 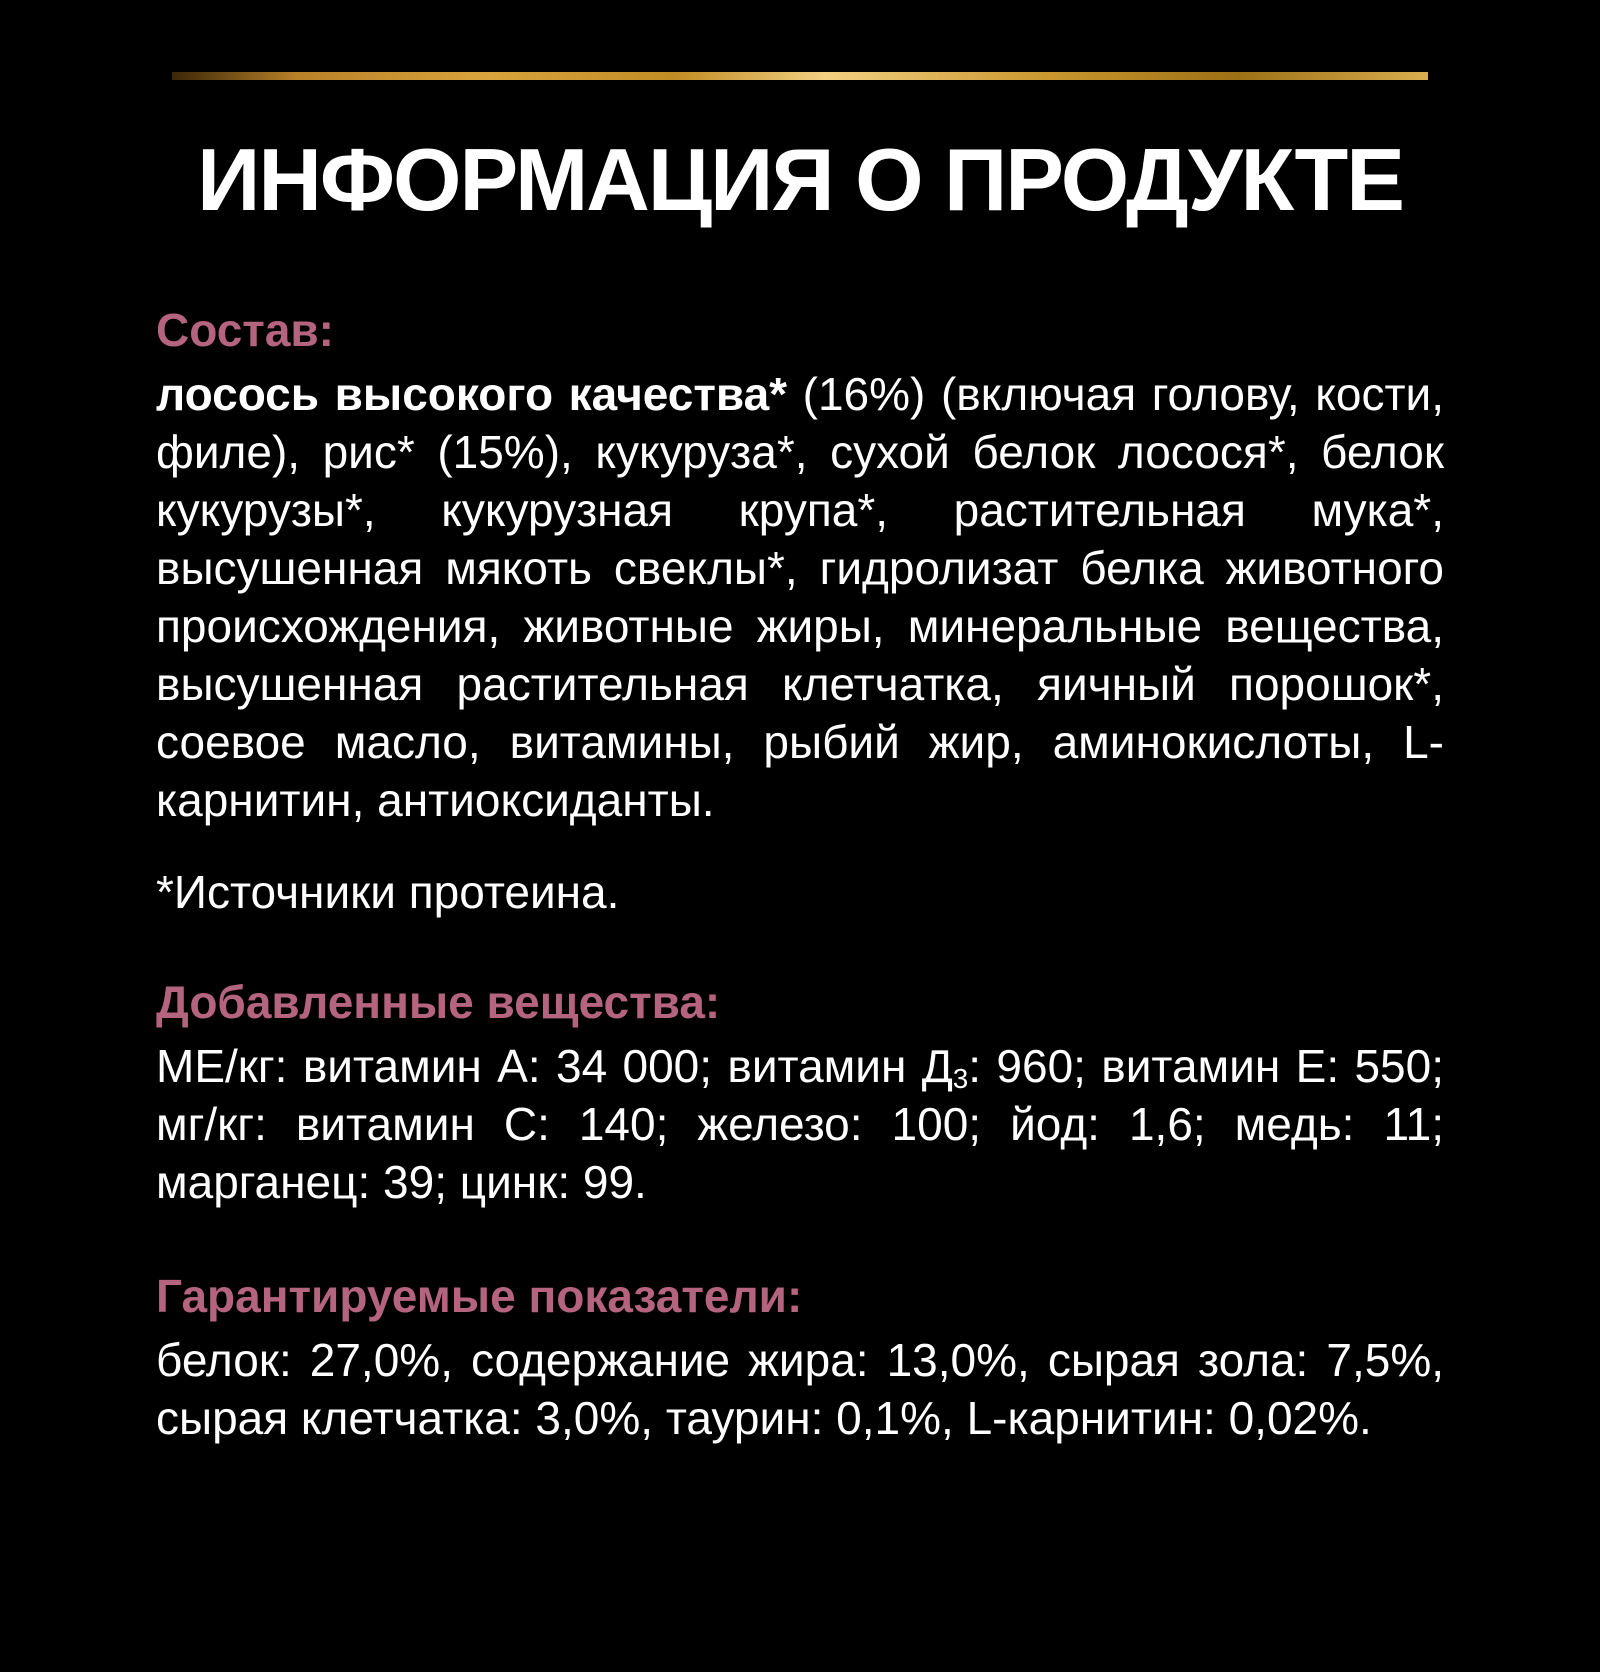 I want to click on page-title: ИНФОРМАЦИЯ О ПРОДУКТЕ, so click(x=801, y=179).